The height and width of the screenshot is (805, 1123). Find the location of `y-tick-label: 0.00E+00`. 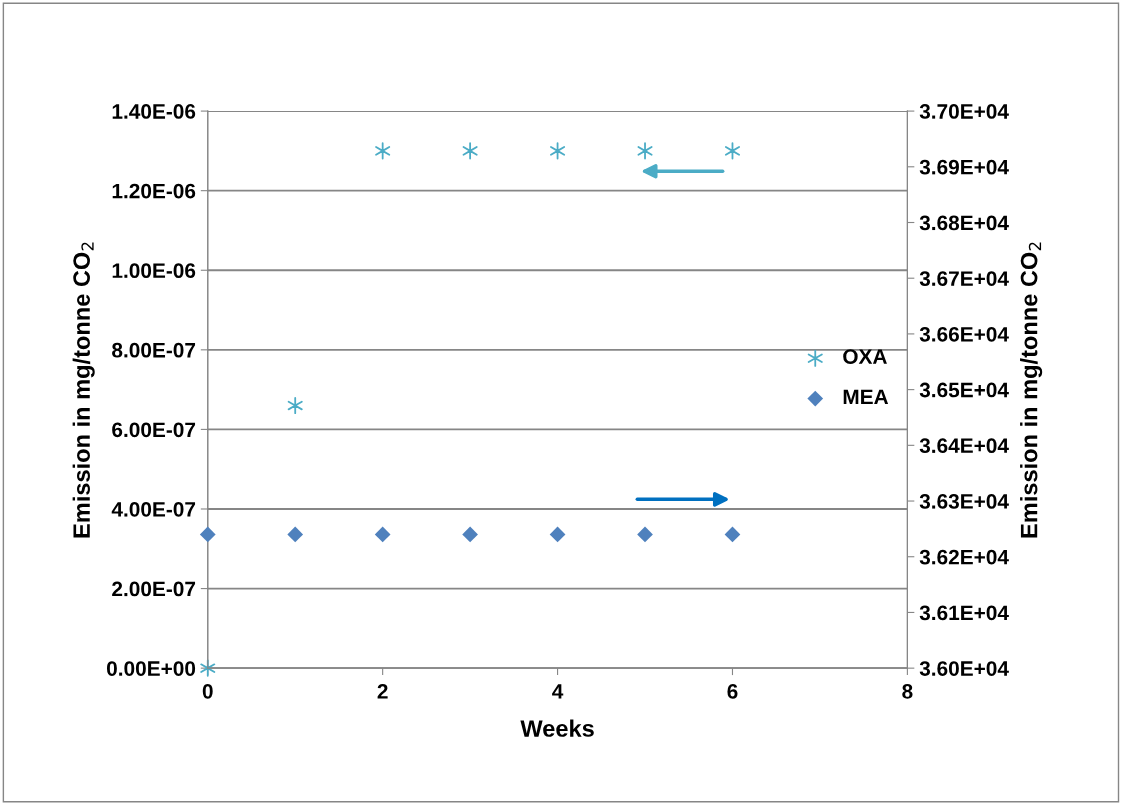

y-tick-label: 0.00E+00 is located at coordinates (151, 668).